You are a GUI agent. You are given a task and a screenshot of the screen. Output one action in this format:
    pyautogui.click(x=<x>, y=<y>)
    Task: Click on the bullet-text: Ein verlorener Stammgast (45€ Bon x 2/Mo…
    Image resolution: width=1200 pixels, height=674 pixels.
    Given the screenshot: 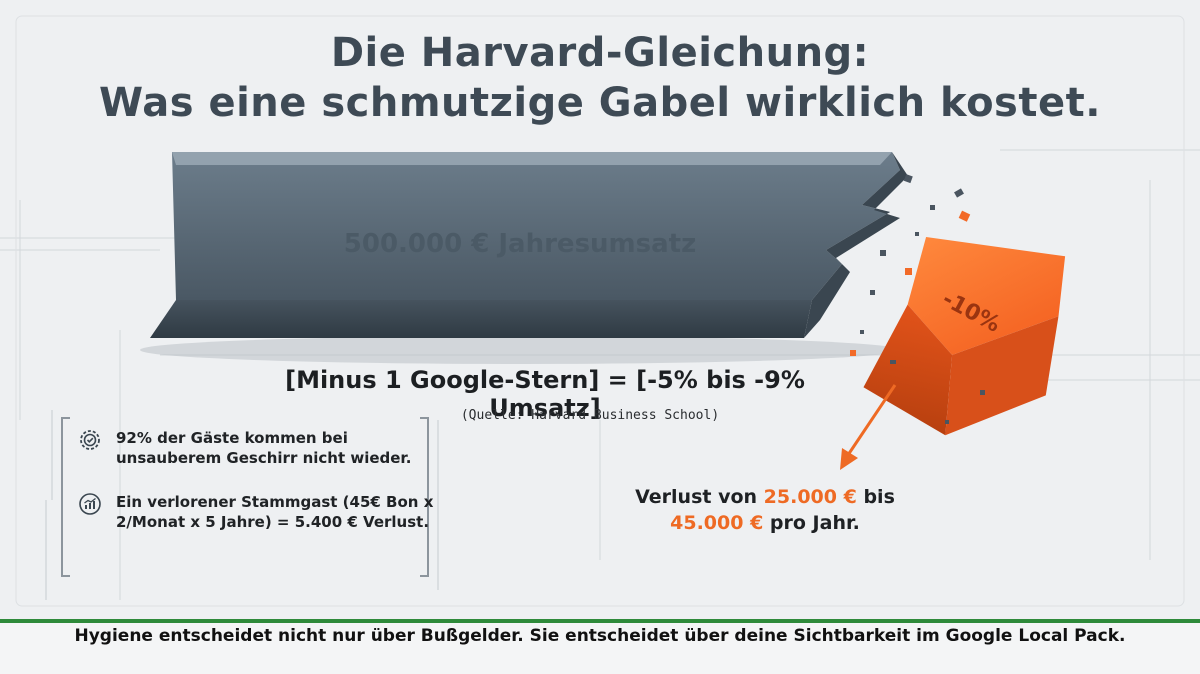 What is the action you would take?
    pyautogui.click(x=275, y=512)
    